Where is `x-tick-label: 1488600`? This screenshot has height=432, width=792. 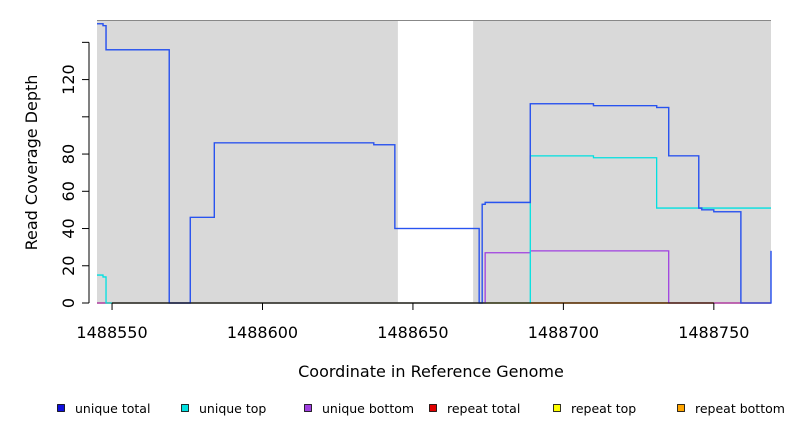
x-tick-label: 1488600 is located at coordinates (262, 332).